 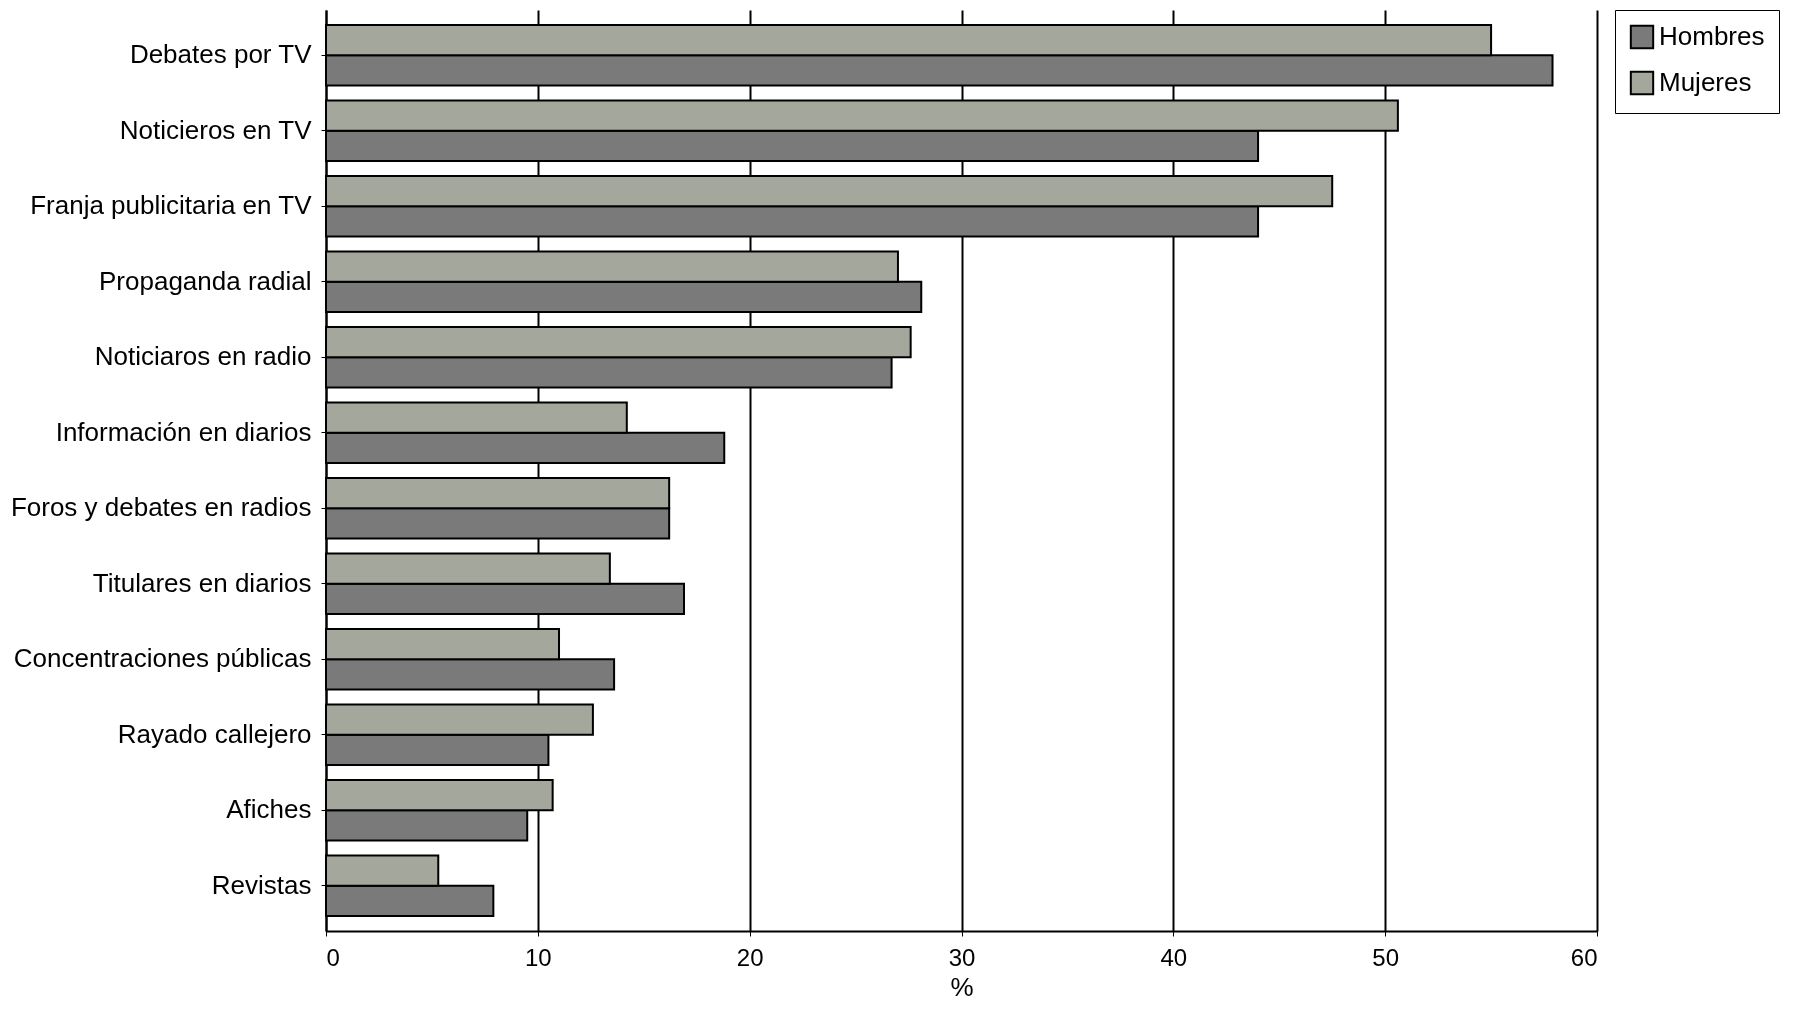 What do you see at coordinates (203, 356) in the screenshot?
I see `y-tick-label: Noticiaros en radio` at bounding box center [203, 356].